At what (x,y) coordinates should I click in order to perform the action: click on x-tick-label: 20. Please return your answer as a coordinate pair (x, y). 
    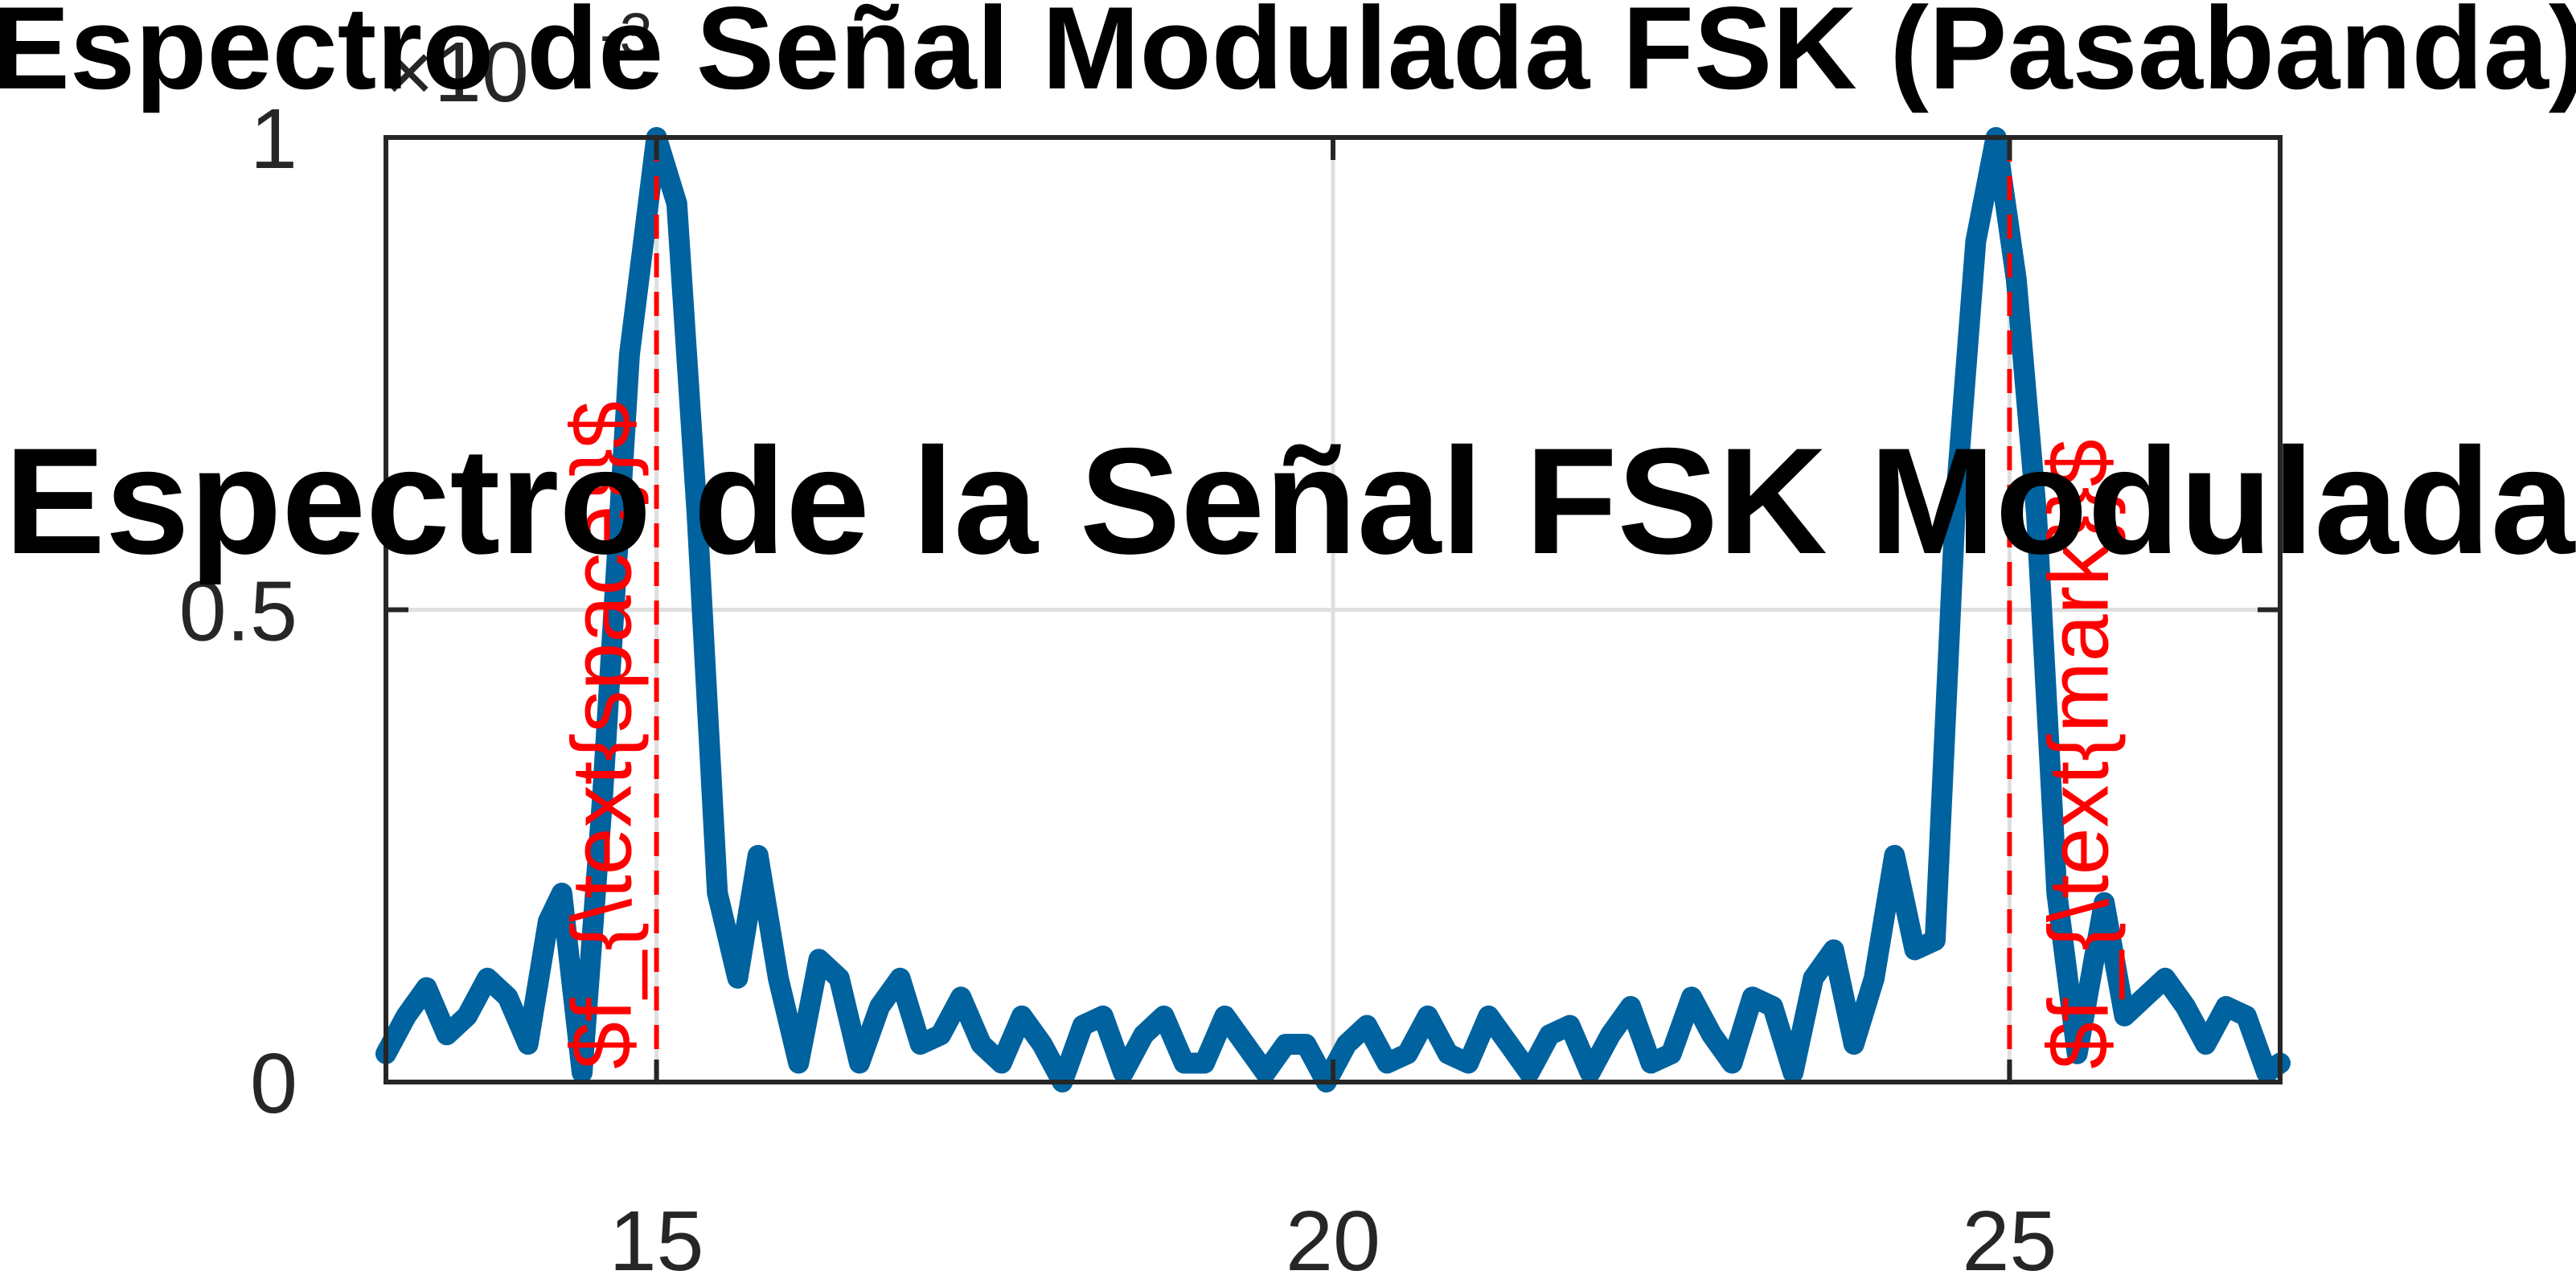
    Looking at the image, I should click on (1333, 1236).